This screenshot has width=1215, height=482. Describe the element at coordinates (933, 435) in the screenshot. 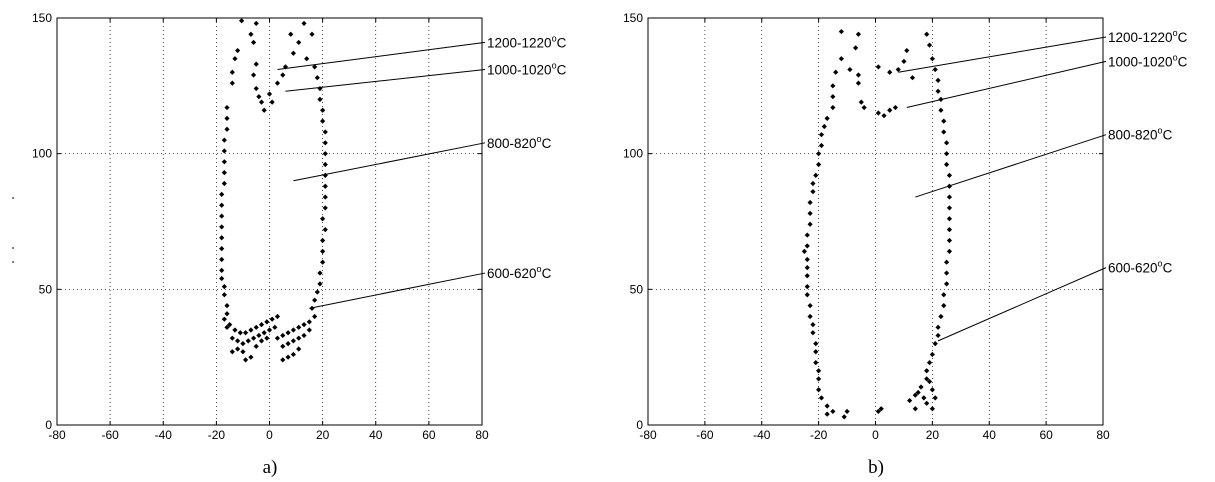

I see `x-tick-label: 20` at that location.